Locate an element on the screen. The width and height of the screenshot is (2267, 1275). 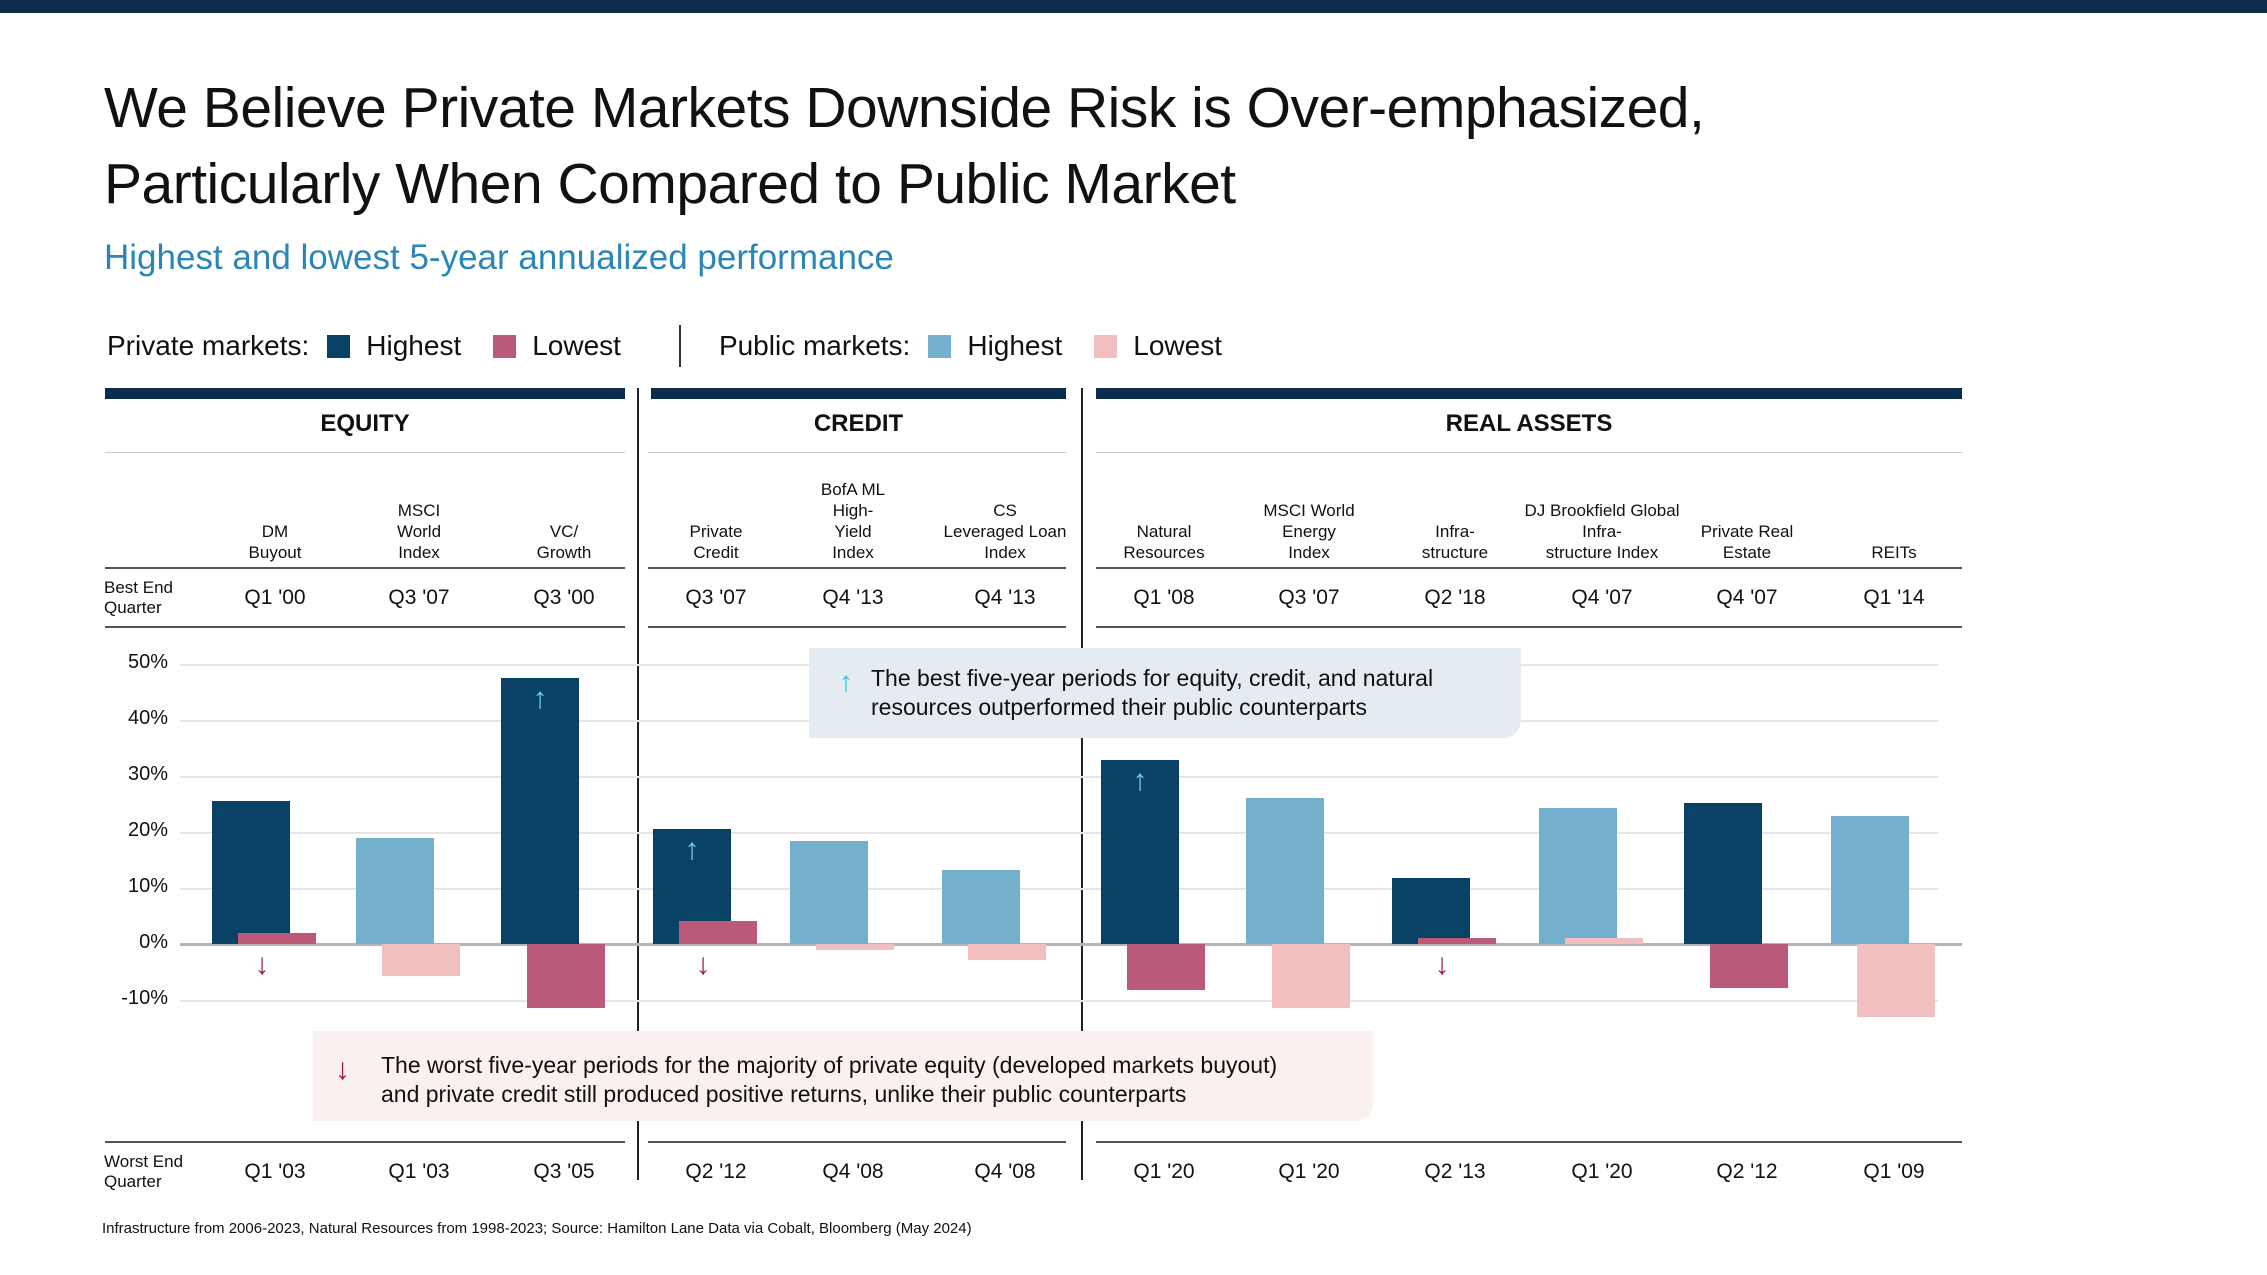
worst-end-quarter-value: Q1 '20 is located at coordinates (1602, 1171).